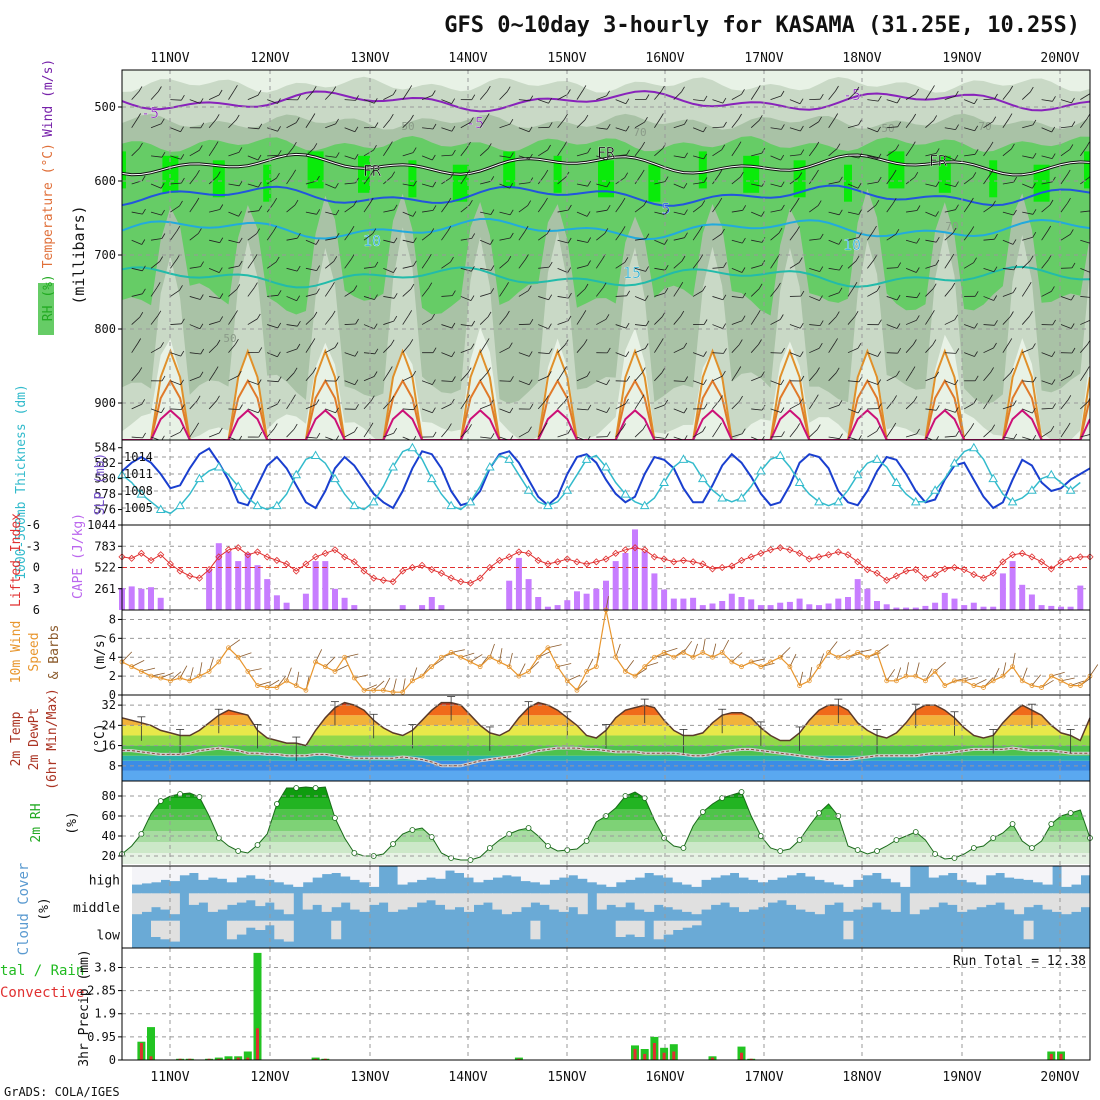 This screenshot has height=1100, width=1100. What do you see at coordinates (1087, 170) in the screenshot?
I see `rh-saturated-patch` at bounding box center [1087, 170].